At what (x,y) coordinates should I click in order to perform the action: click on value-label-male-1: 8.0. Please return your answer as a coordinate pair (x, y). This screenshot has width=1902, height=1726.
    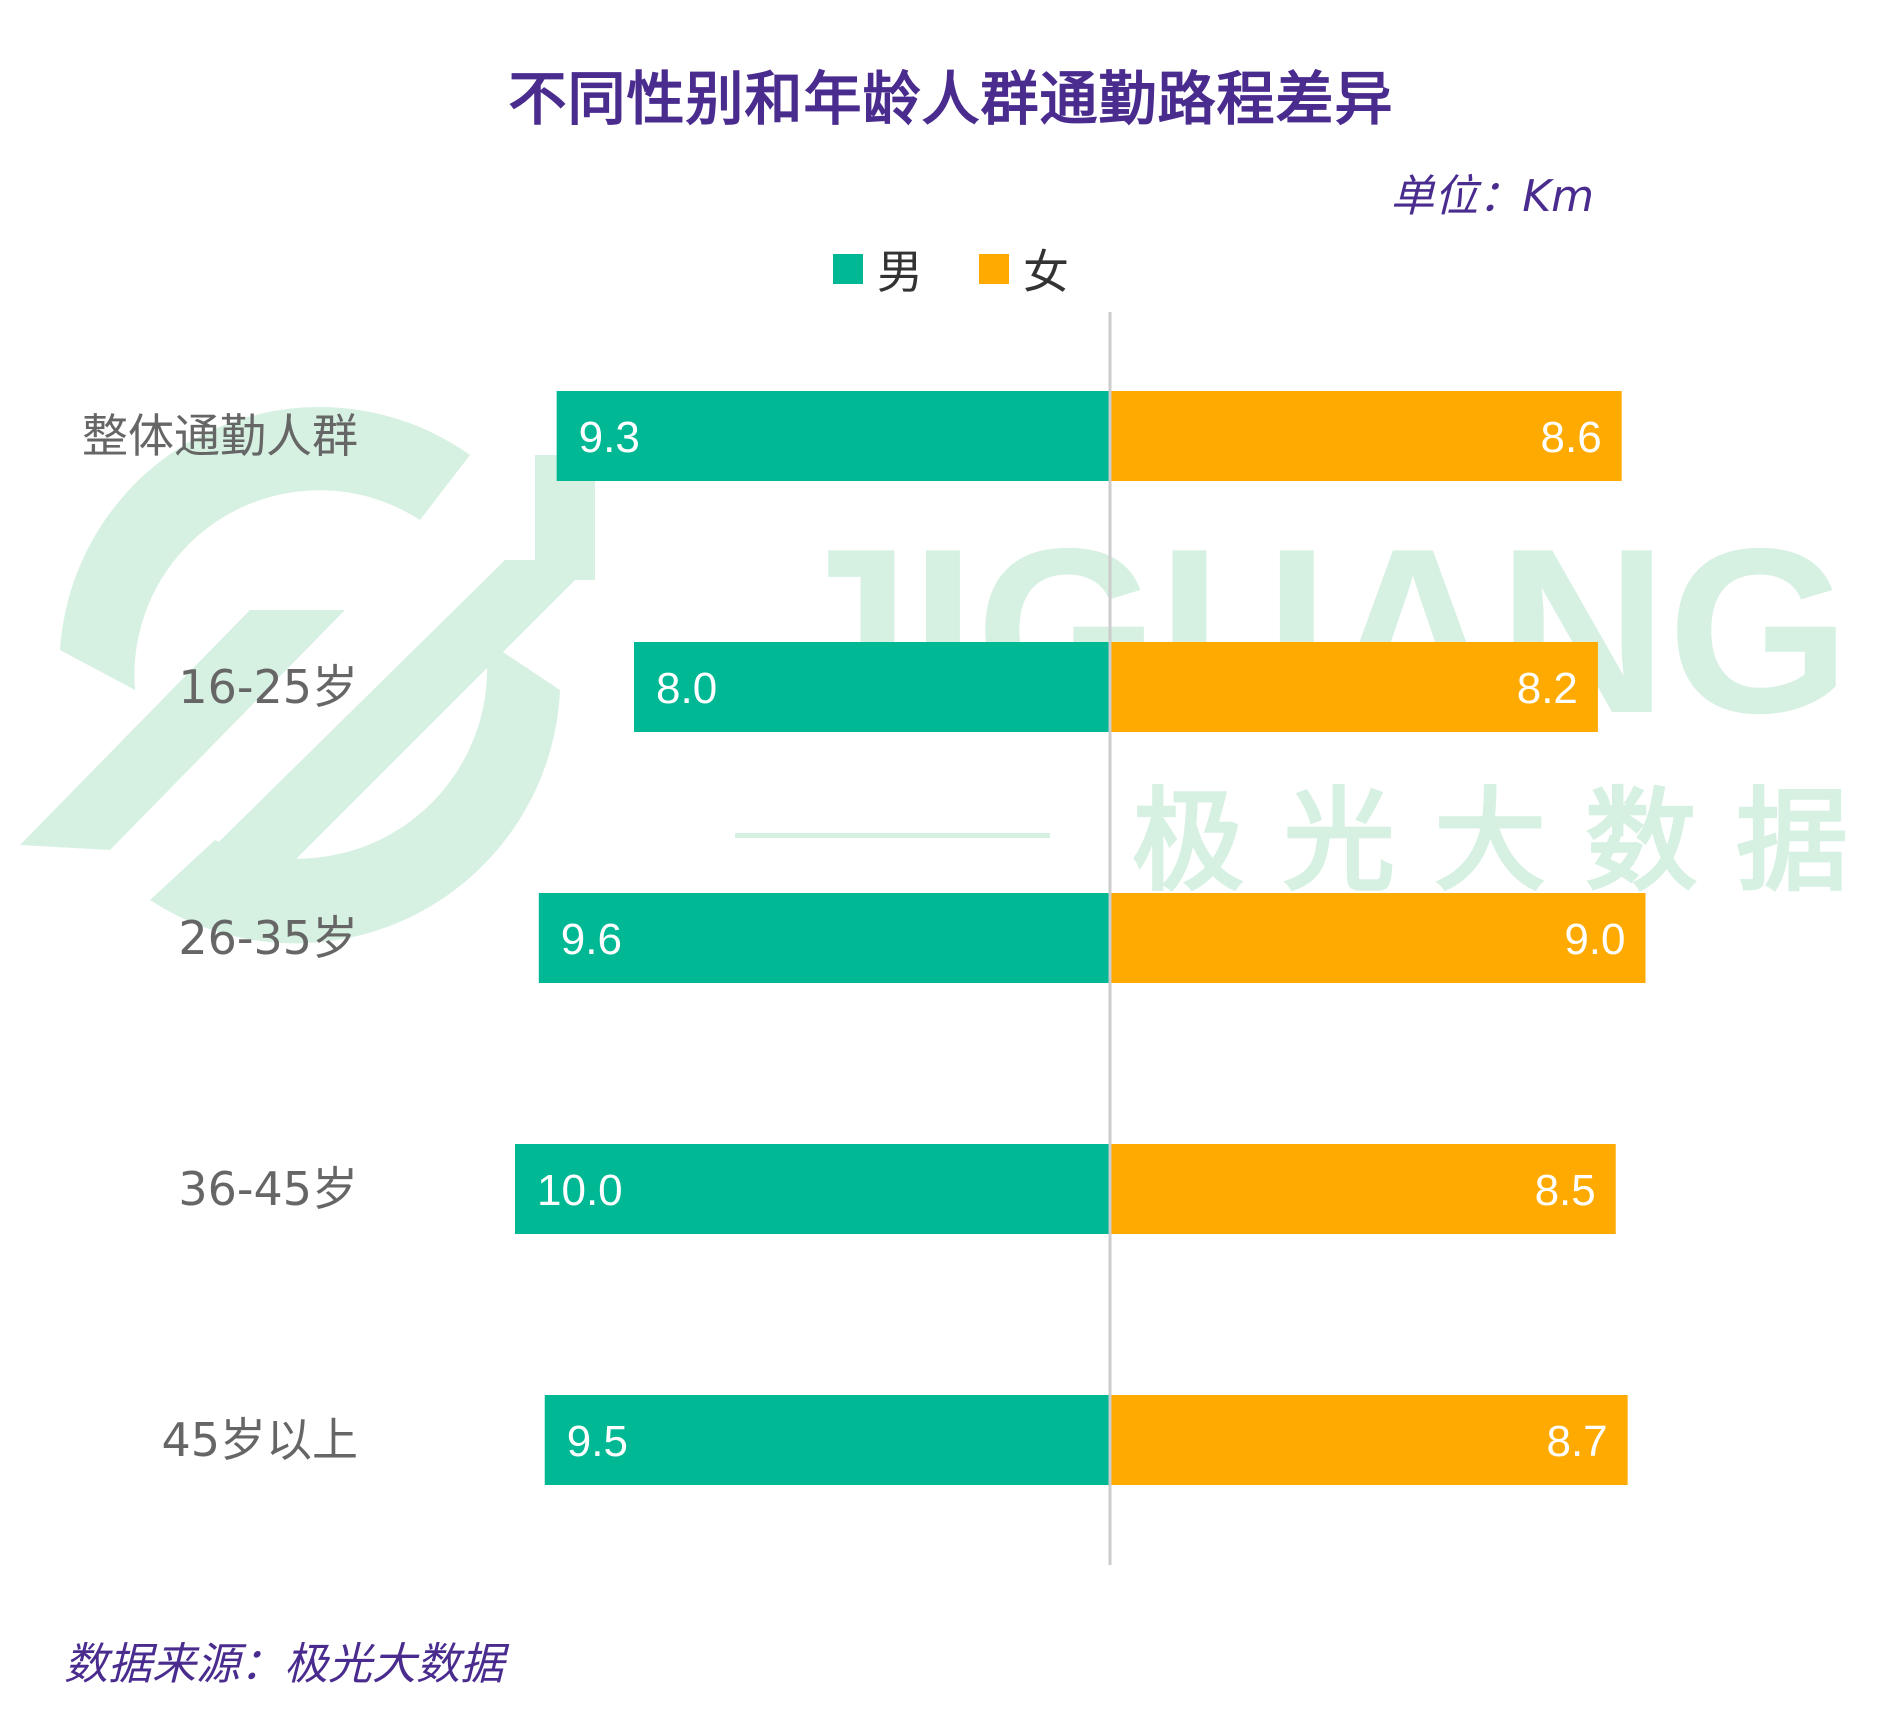
    Looking at the image, I should click on (686, 688).